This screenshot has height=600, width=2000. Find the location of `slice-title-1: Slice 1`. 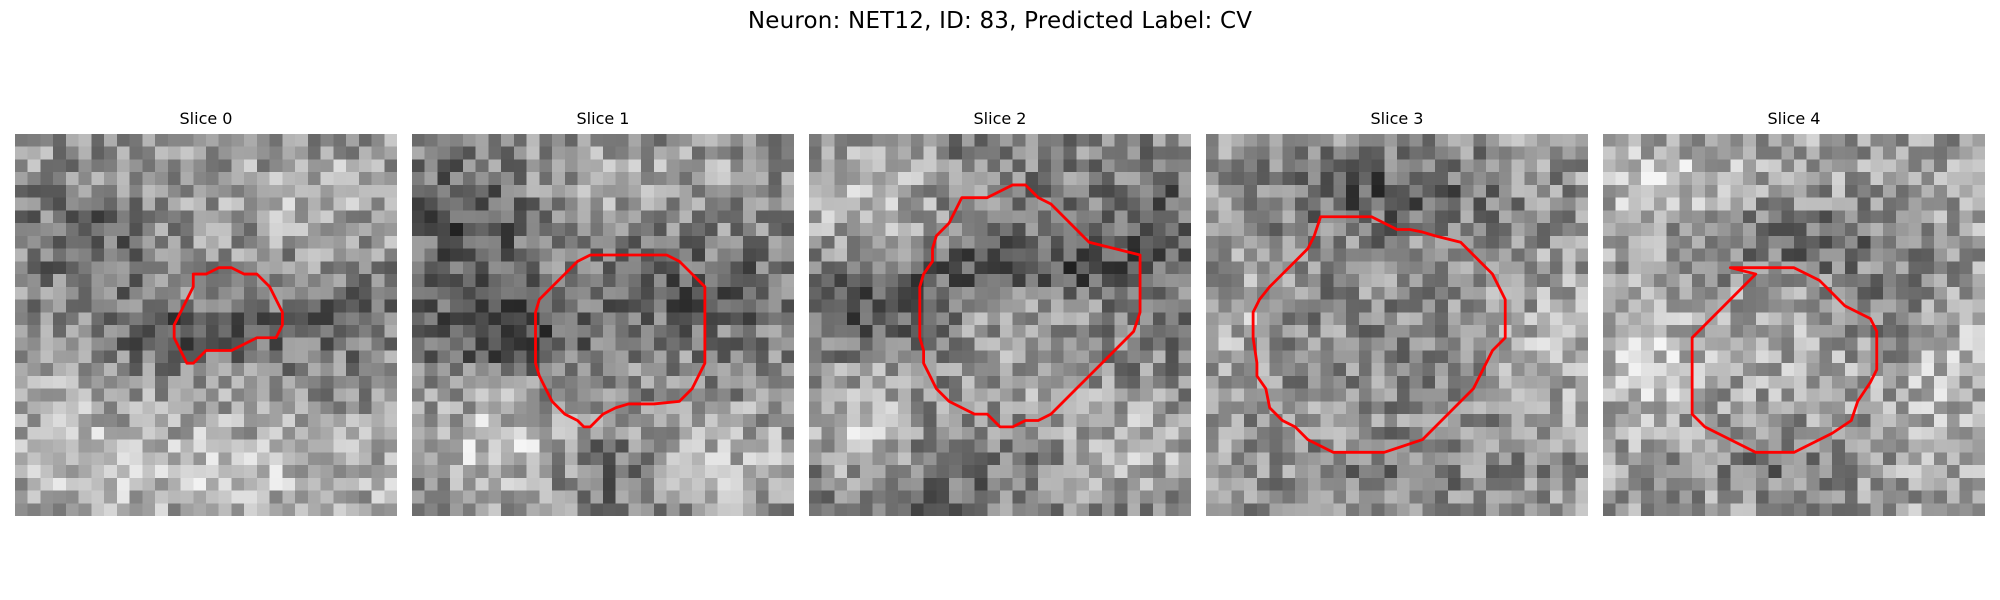

slice-title-1: Slice 1 is located at coordinates (603, 118).